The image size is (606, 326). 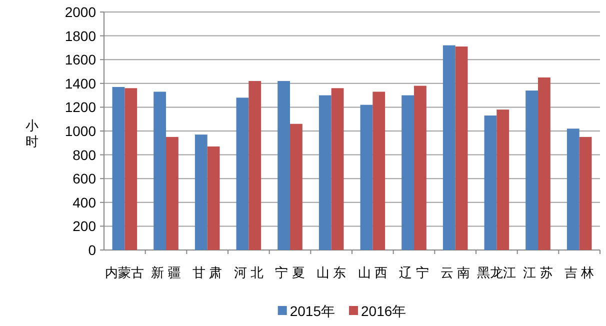 What do you see at coordinates (373, 272) in the screenshot?
I see `x-tick-label: 山 西` at bounding box center [373, 272].